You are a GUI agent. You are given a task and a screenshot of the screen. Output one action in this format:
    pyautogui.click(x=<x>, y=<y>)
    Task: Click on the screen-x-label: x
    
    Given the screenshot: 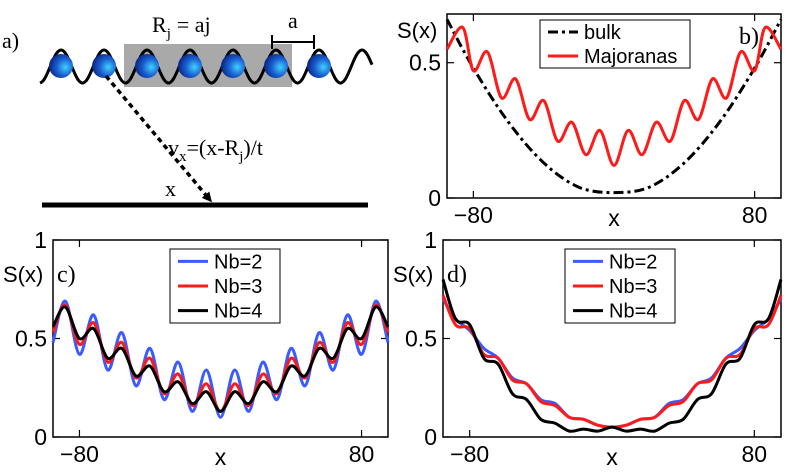 What is the action you would take?
    pyautogui.click(x=170, y=188)
    